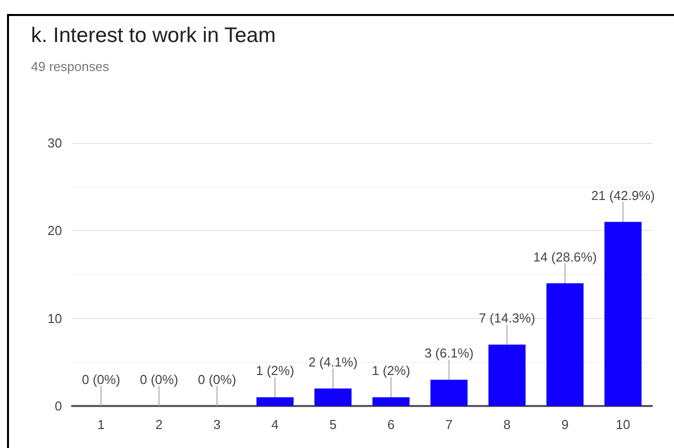 The image size is (674, 448). I want to click on x-tick-label: 5, so click(333, 424).